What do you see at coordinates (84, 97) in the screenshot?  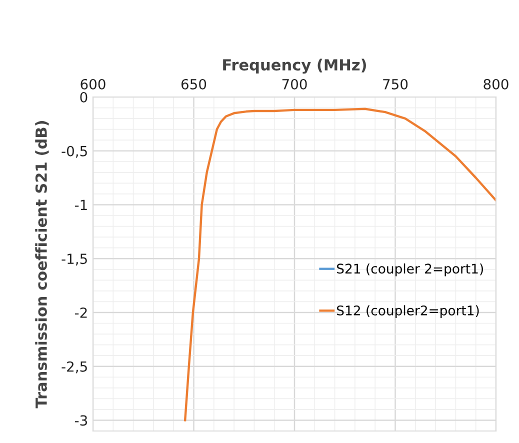 I see `y-tick-label: 0` at bounding box center [84, 97].